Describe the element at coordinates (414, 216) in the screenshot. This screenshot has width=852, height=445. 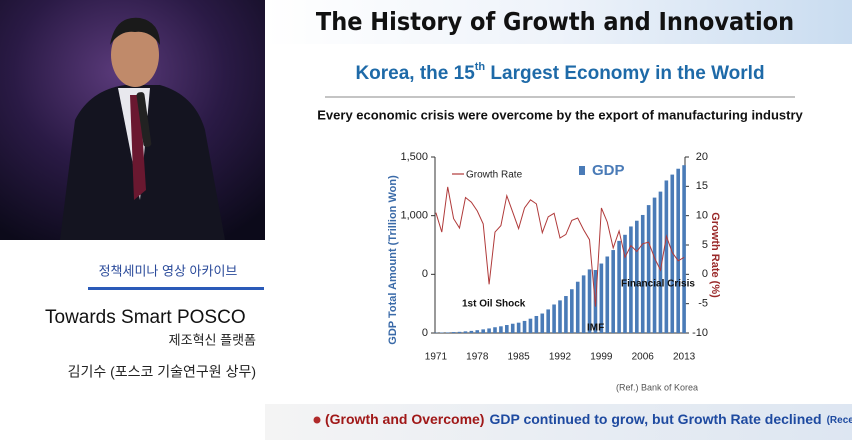
I see `y-tick-label: 1,000` at that location.